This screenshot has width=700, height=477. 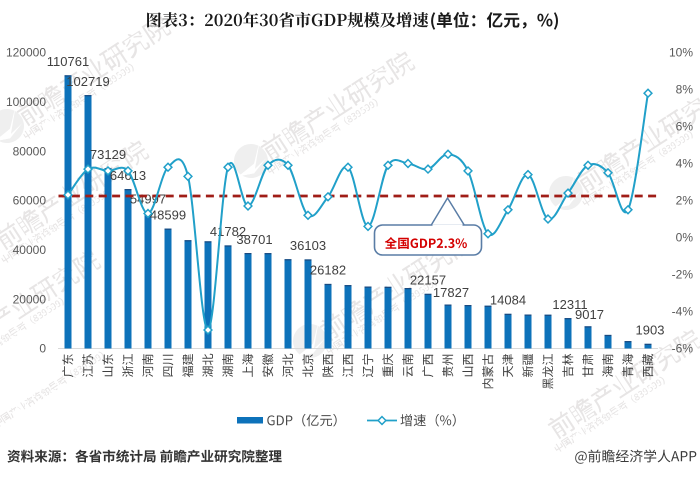 What do you see at coordinates (683, 312) in the screenshot?
I see `svg-text: -4%` at bounding box center [683, 312].